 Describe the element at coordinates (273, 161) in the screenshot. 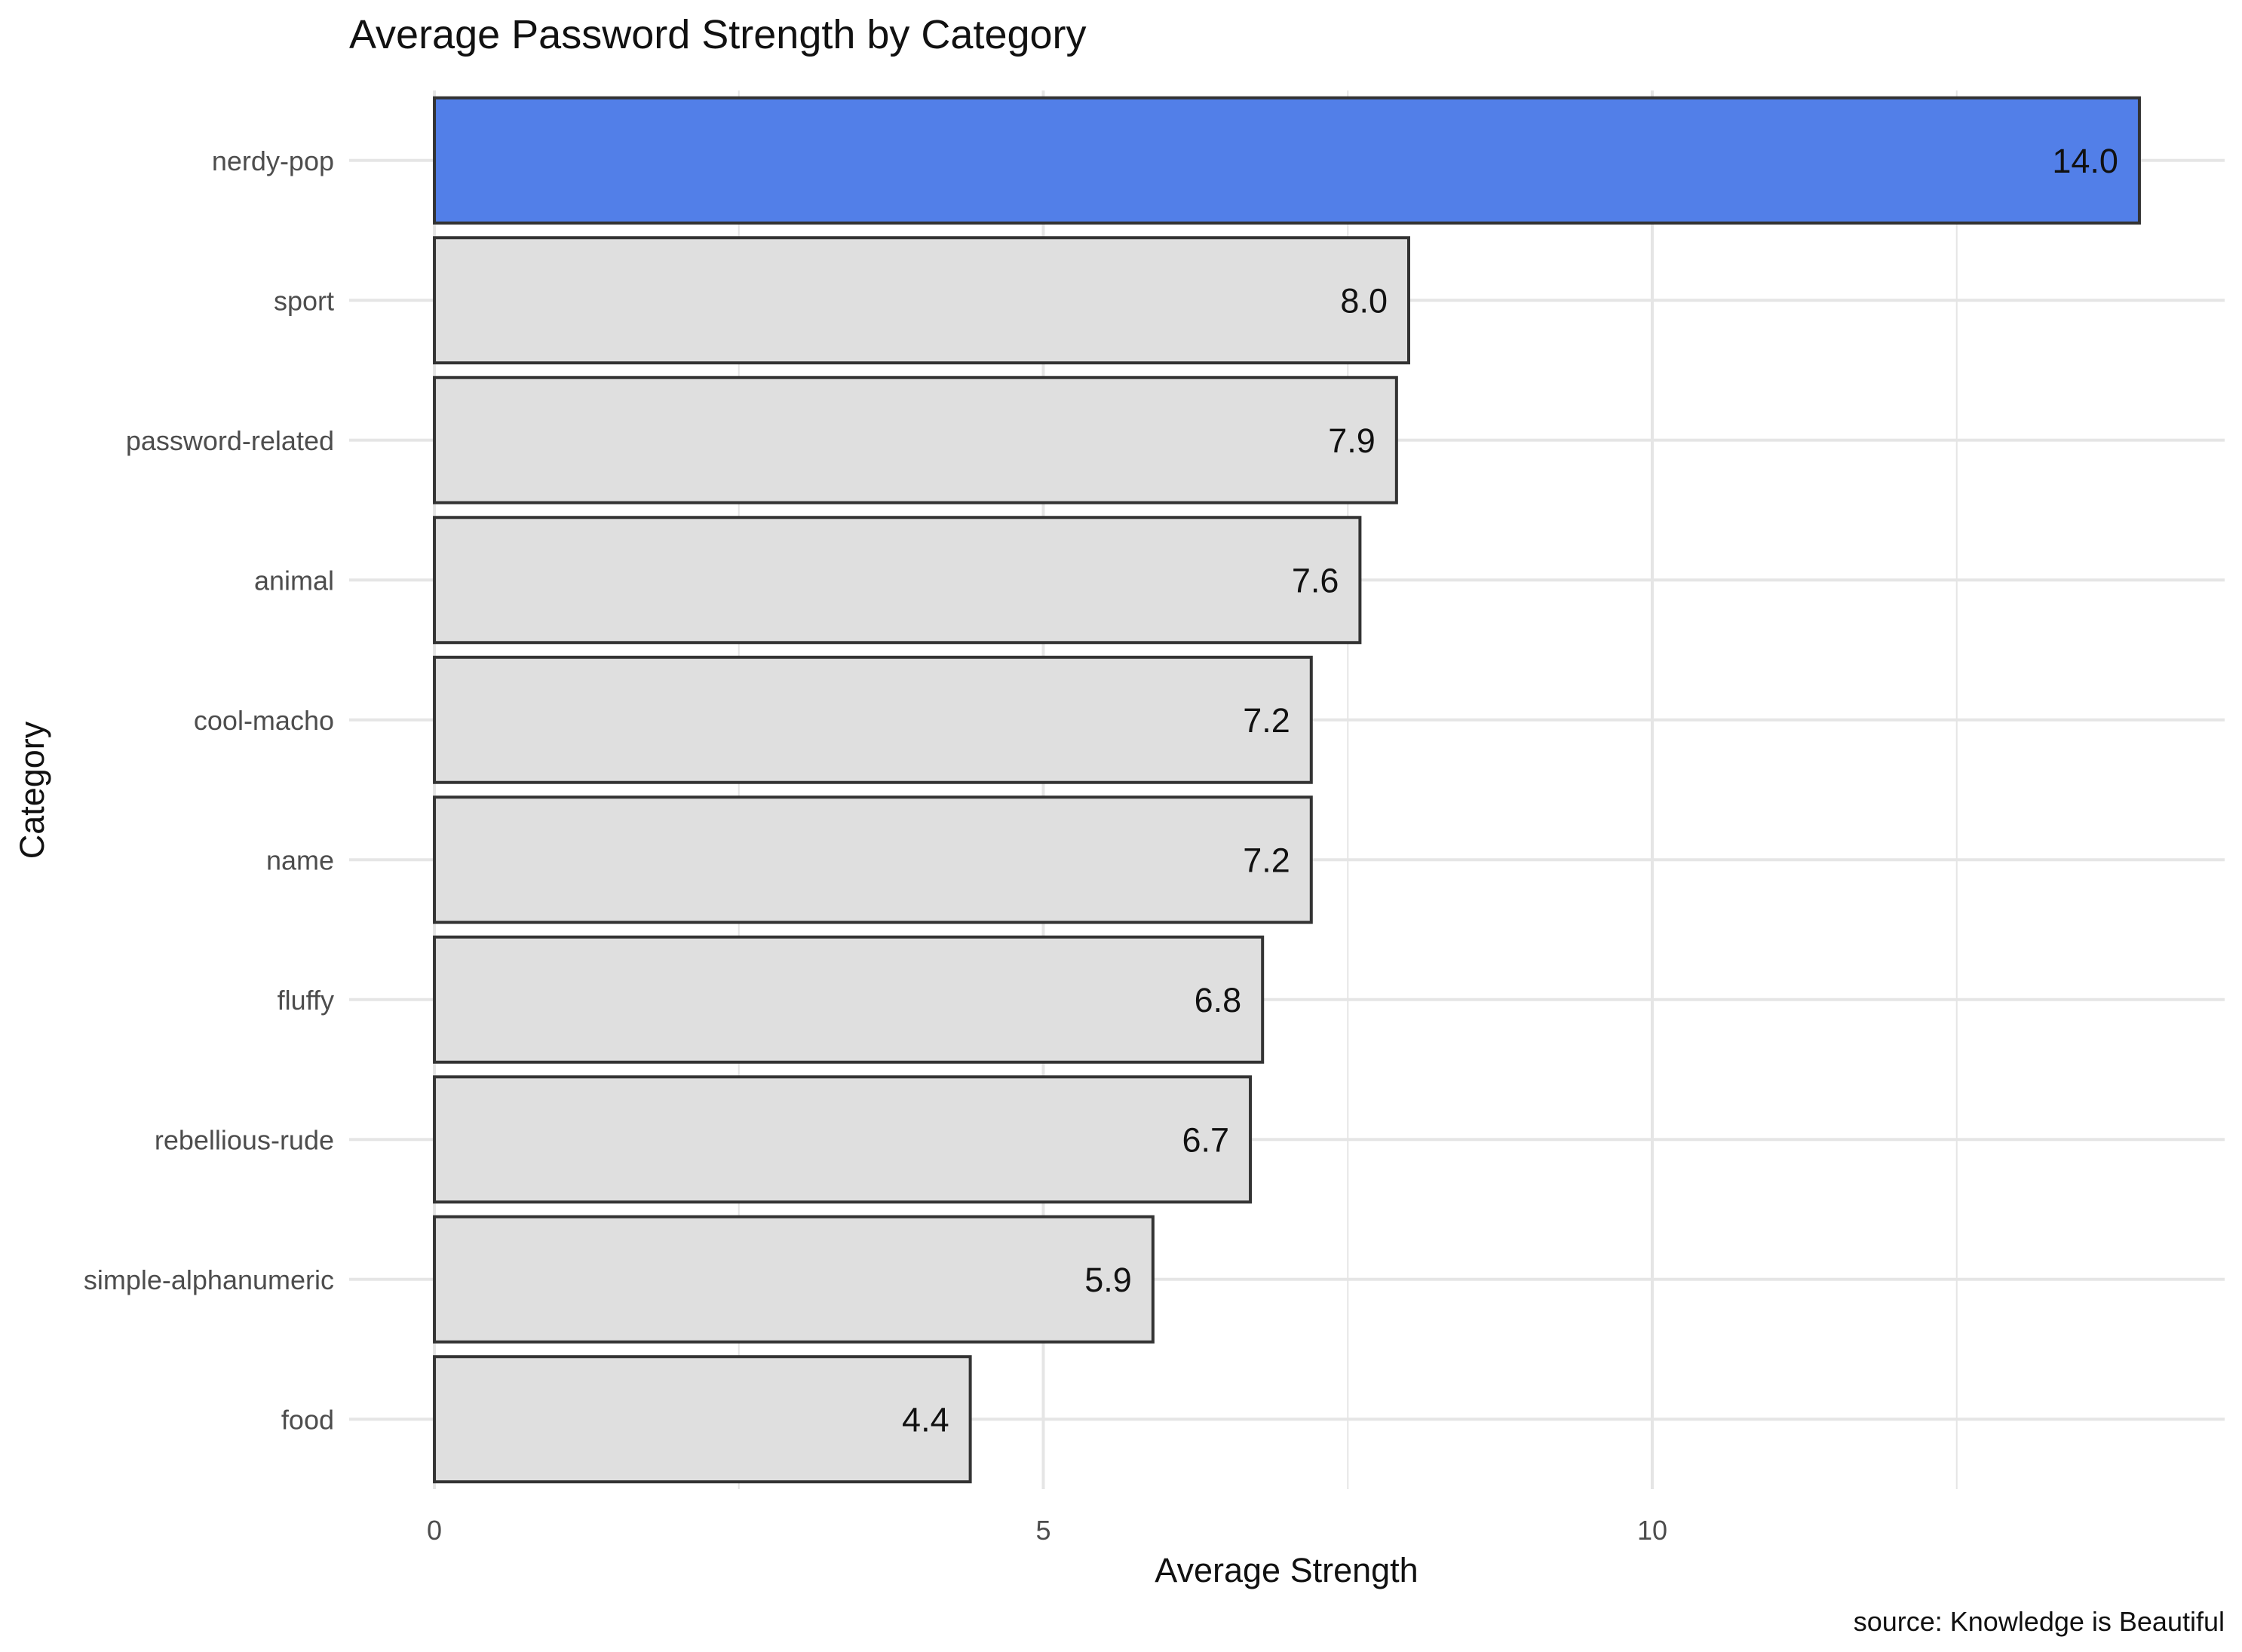

I see `y-tick-label: nerdy-pop` at that location.